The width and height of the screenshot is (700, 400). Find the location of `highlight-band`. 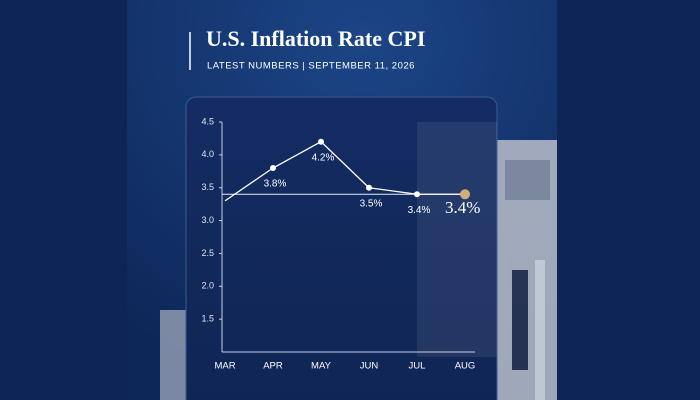

highlight-band is located at coordinates (457, 239).